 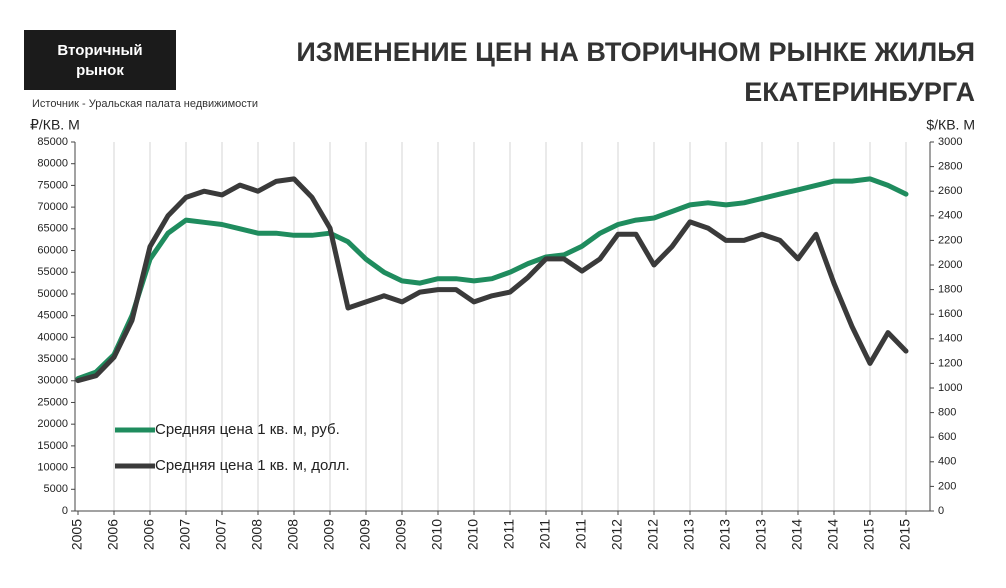 I want to click on y-axis-label: ₽/КВ. М, so click(x=55, y=125).